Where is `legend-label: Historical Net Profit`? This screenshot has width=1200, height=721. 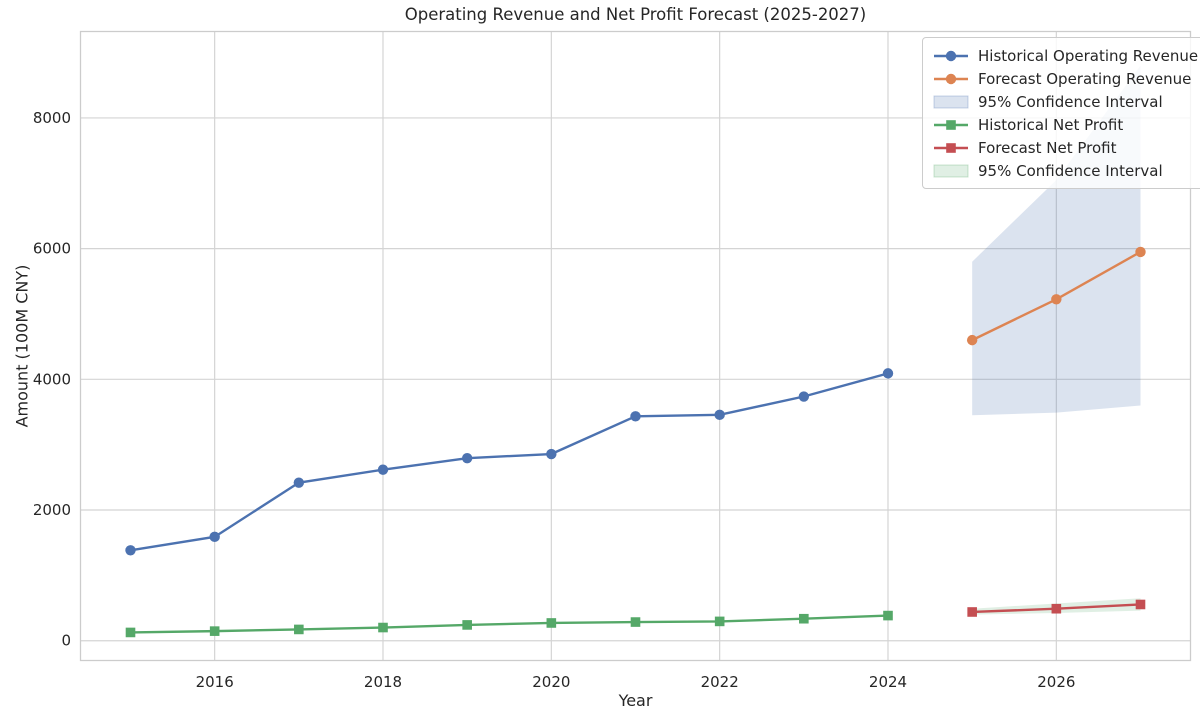
legend-label: Historical Net Profit is located at coordinates (1051, 124).